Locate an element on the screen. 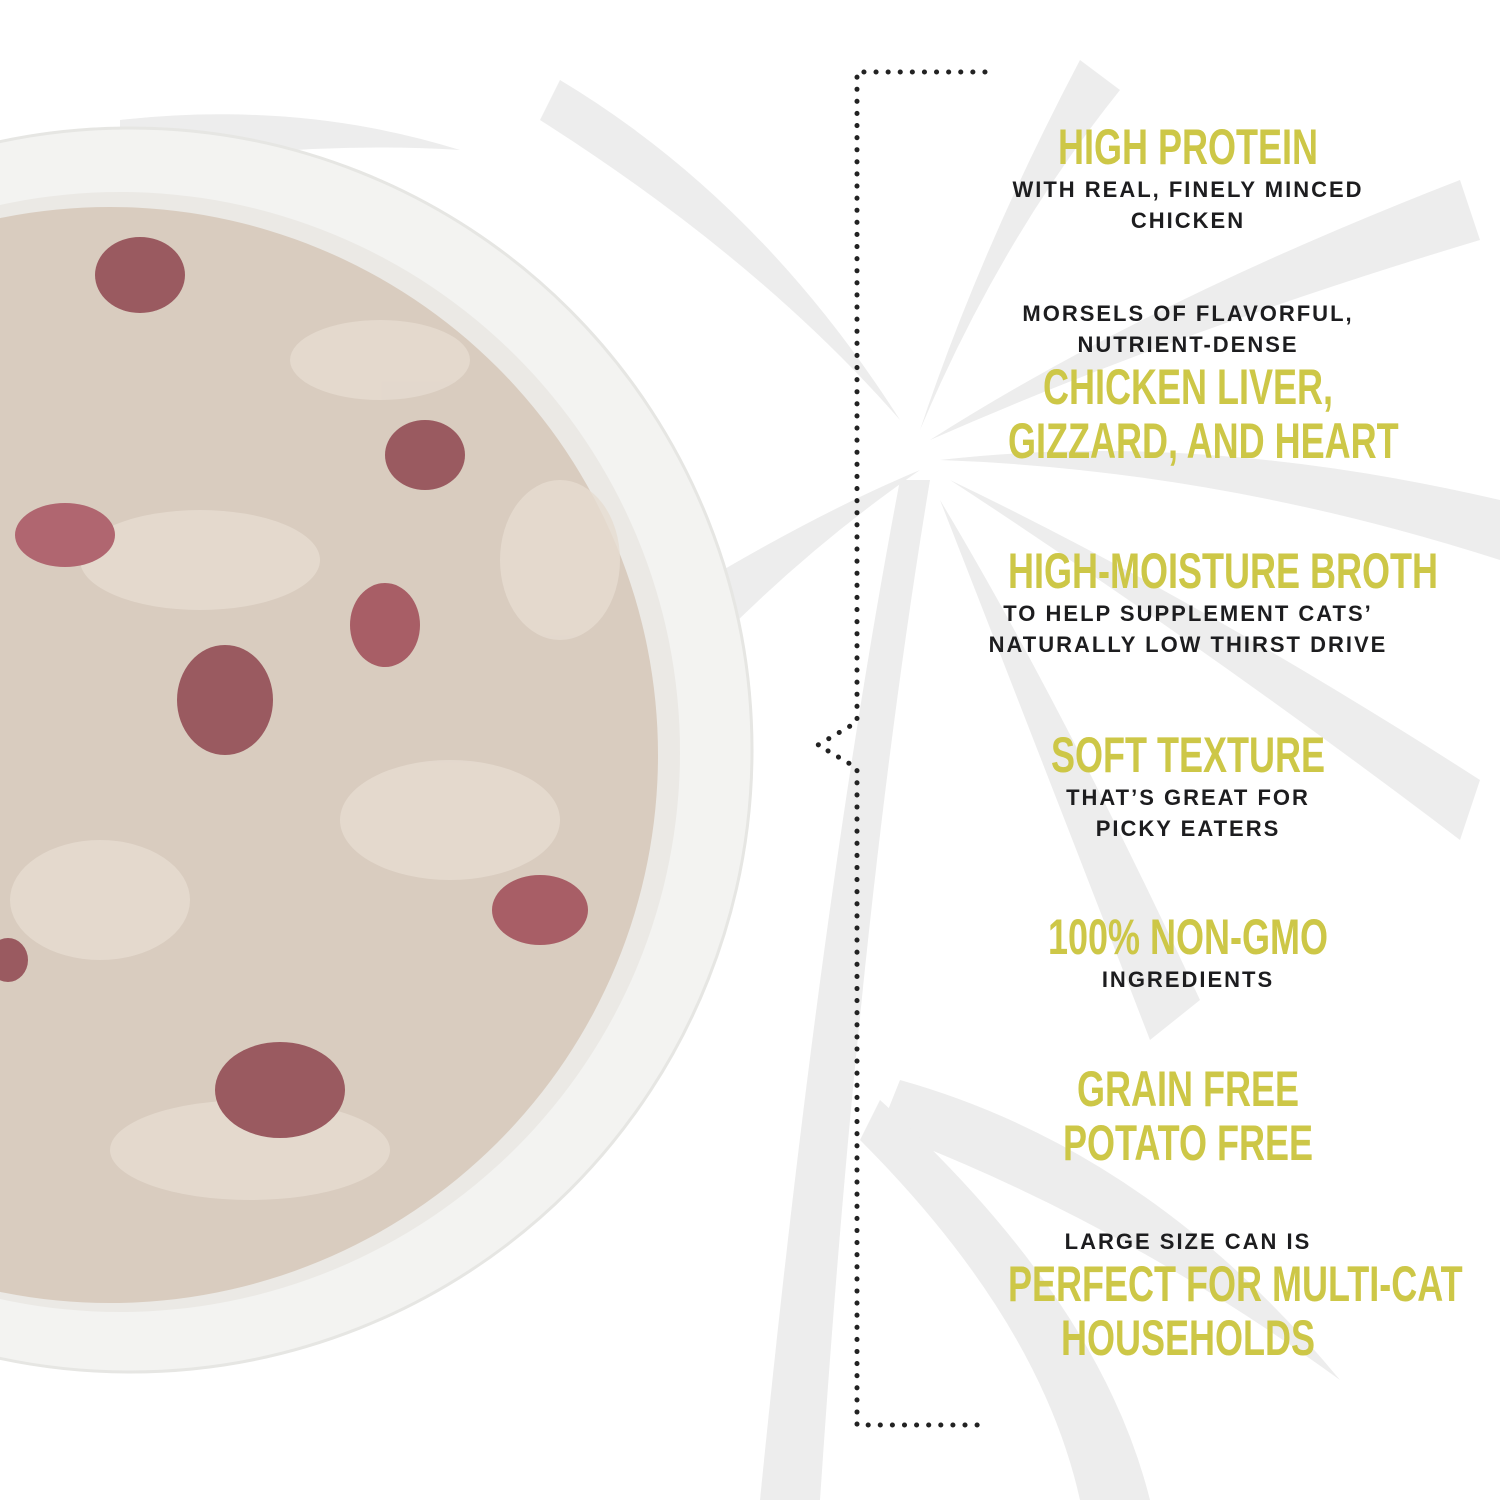 Image resolution: width=1500 pixels, height=1500 pixels. feature-subtext: INGREDIENTS is located at coordinates (1188, 979).